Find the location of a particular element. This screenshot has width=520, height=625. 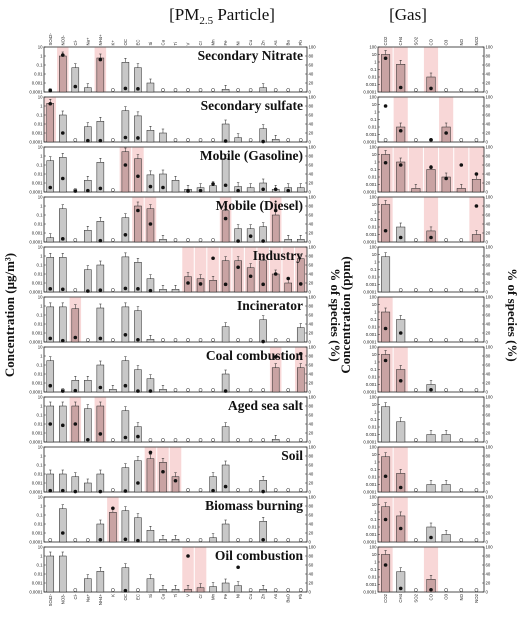

bar-pb is located at coordinates (300, 190).